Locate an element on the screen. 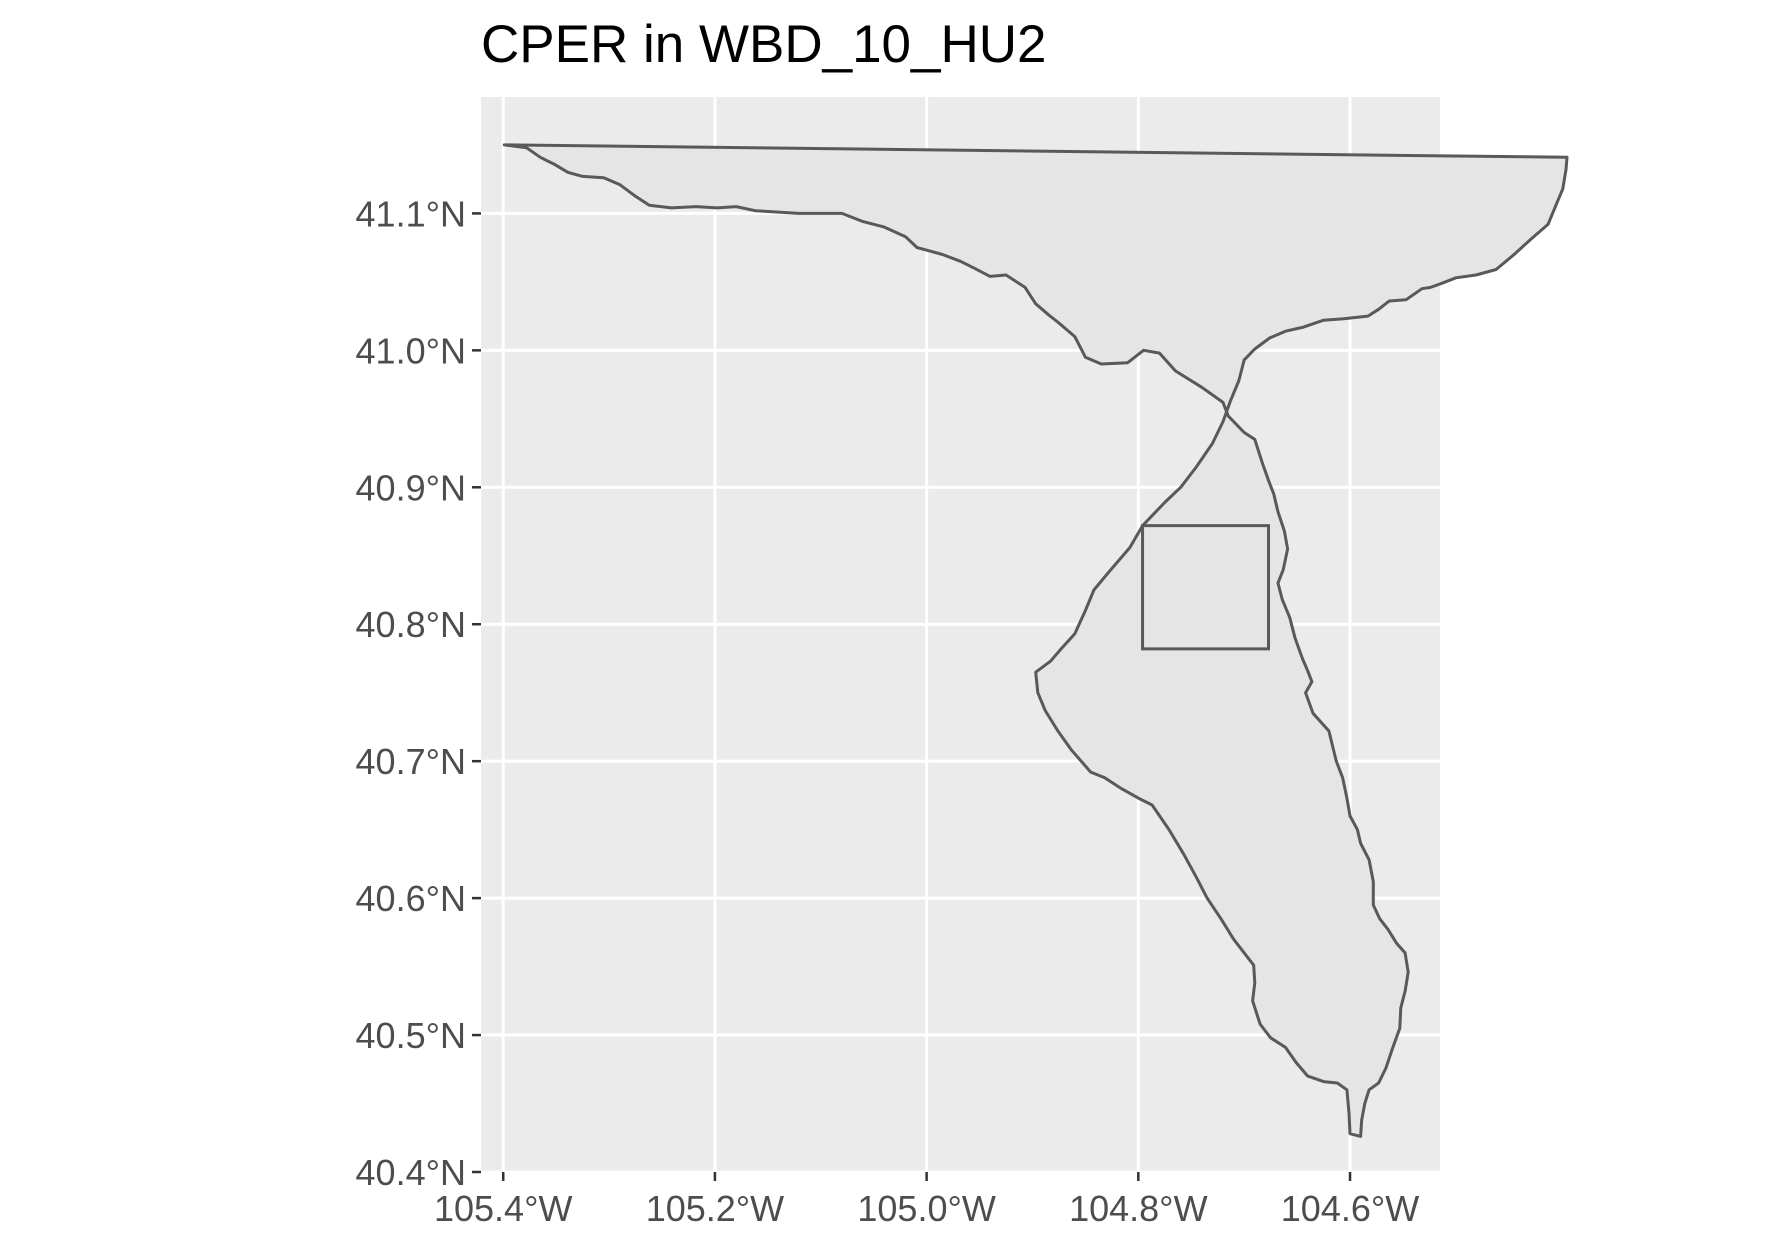 This screenshot has height=1243, width=1771. x-tick-label: 105.0°W is located at coordinates (926, 1208).